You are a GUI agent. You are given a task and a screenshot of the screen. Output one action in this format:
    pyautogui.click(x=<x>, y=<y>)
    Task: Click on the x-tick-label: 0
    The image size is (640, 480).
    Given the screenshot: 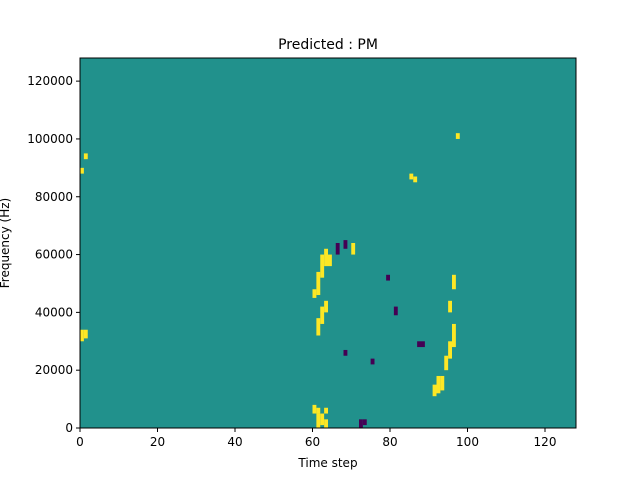 What is the action you would take?
    pyautogui.click(x=80, y=442)
    